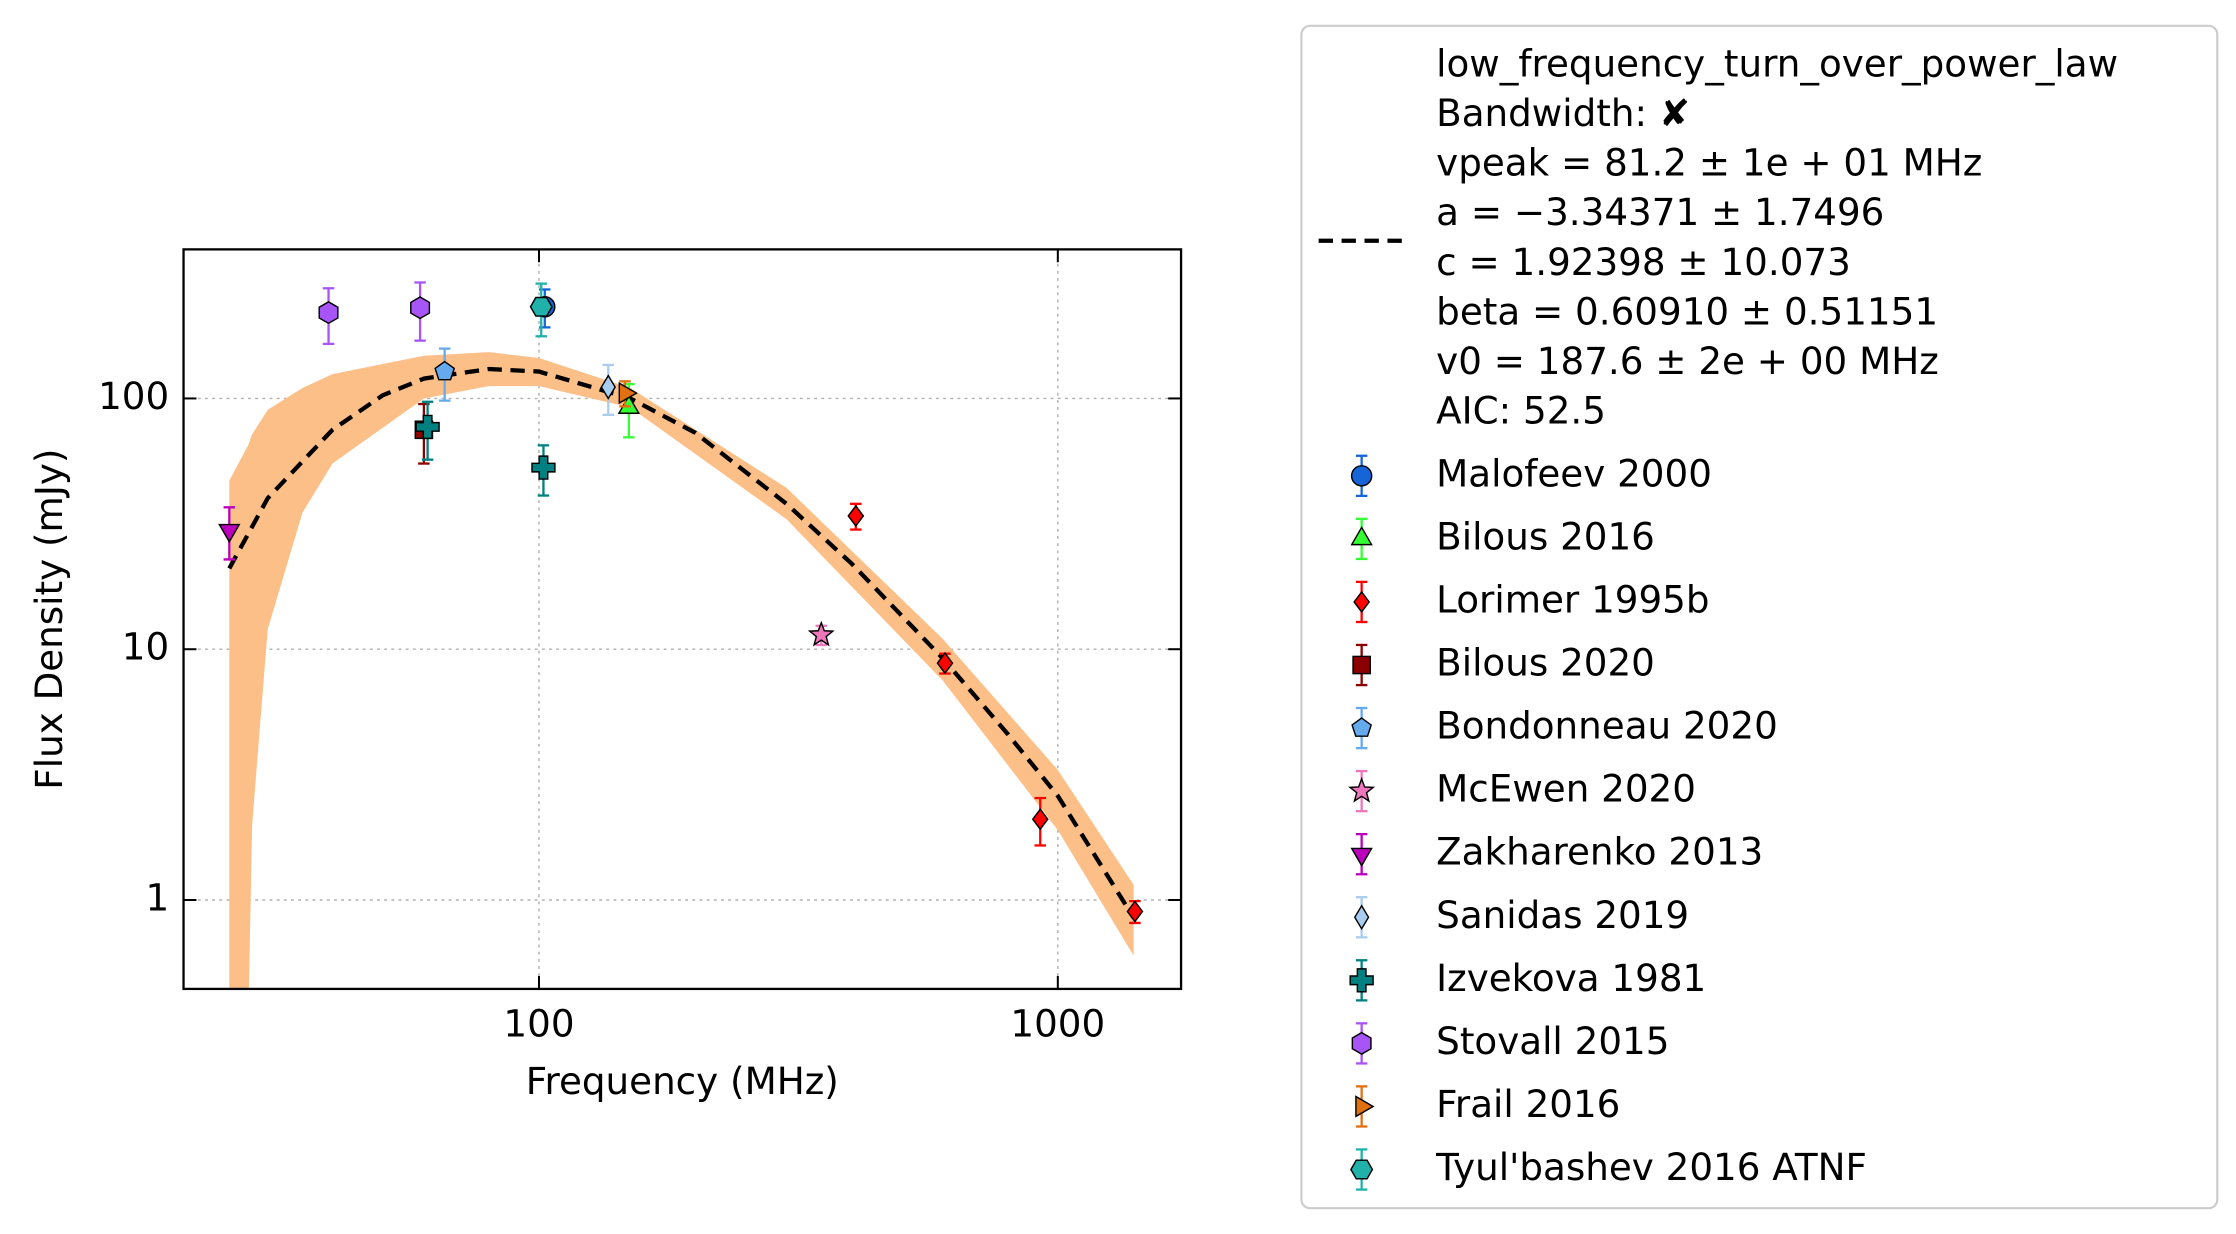 The width and height of the screenshot is (2236, 1234). What do you see at coordinates (1572, 599) in the screenshot?
I see `legend-label: Lorimer 1995b` at bounding box center [1572, 599].